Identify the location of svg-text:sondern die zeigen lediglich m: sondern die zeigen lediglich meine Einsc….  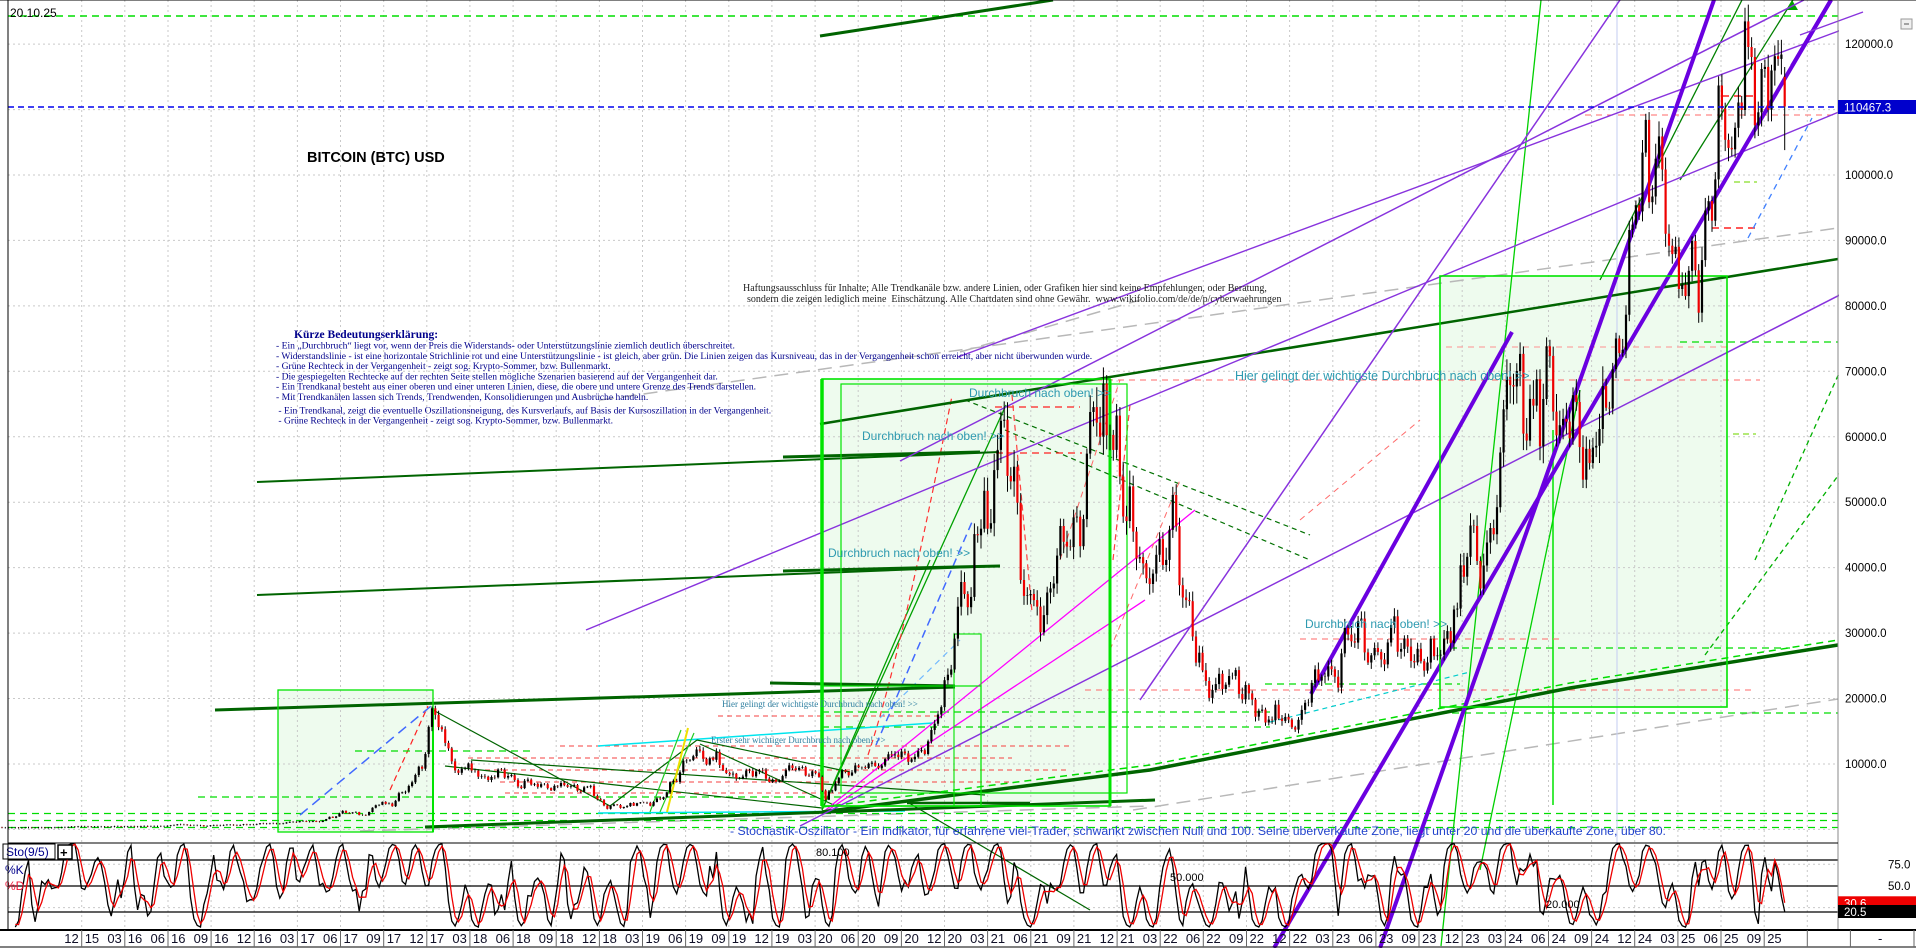
(1014, 299).